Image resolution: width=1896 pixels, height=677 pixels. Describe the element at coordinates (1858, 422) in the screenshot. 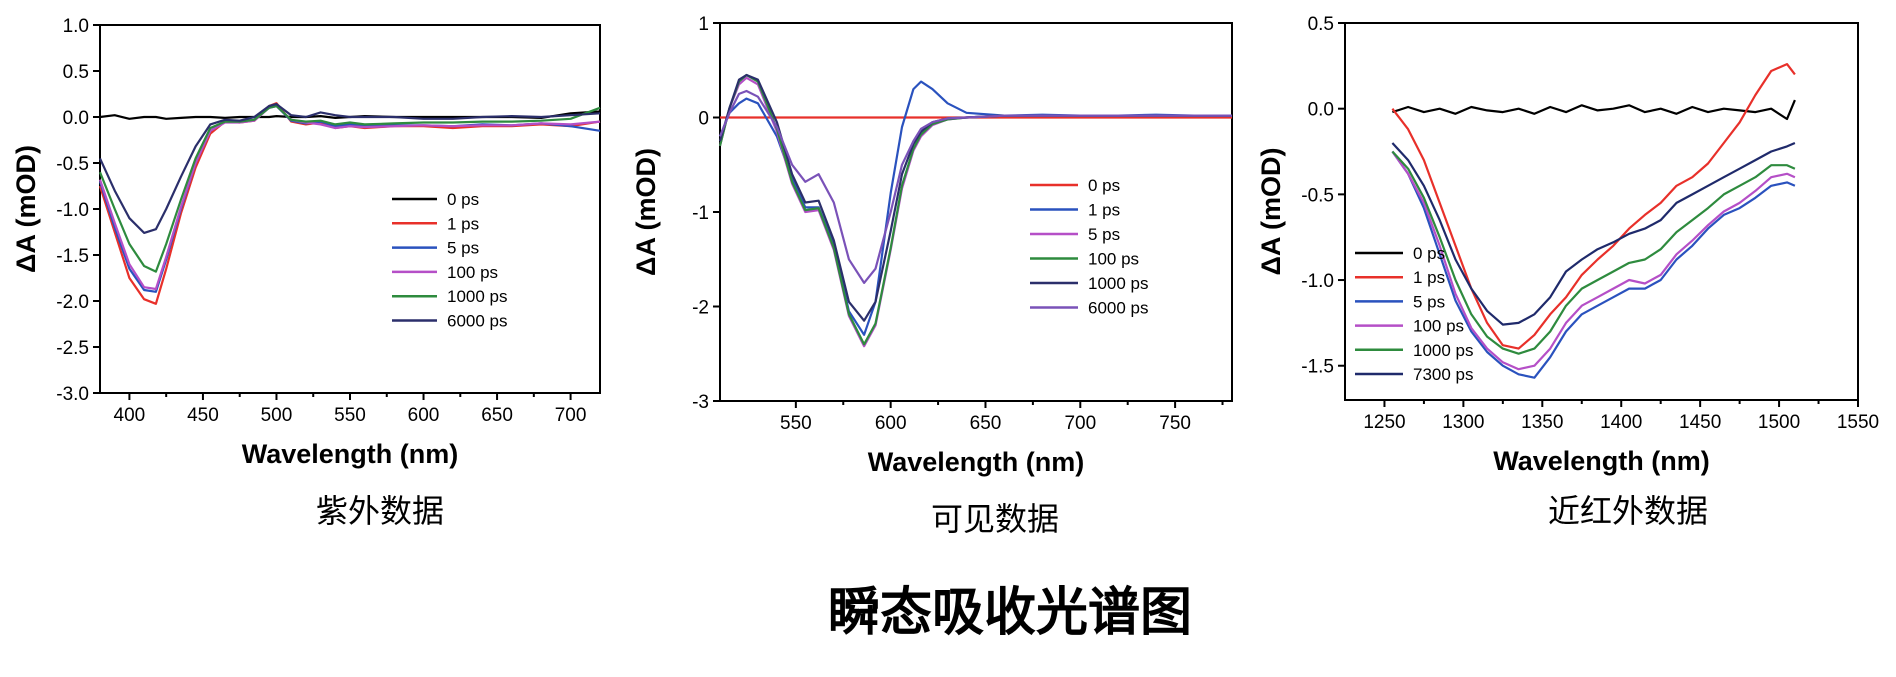

I see `x-tick-label: 1550` at that location.